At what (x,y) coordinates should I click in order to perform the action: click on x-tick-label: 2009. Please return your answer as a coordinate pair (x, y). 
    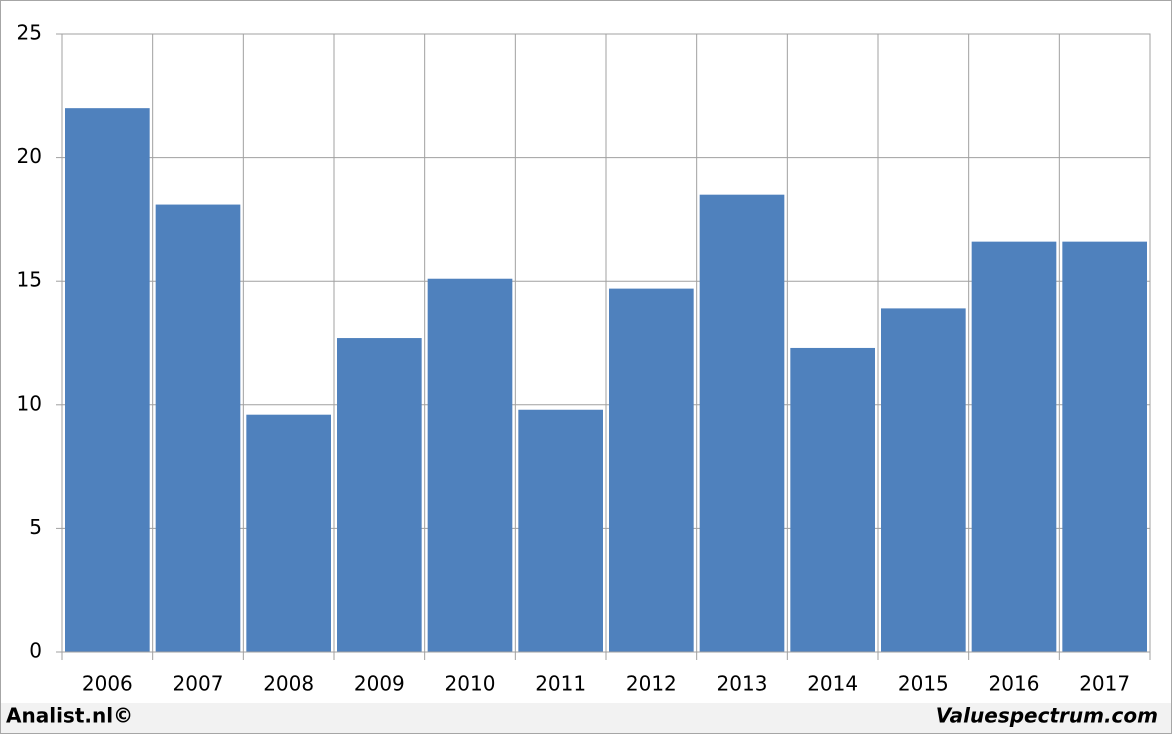
    Looking at the image, I should click on (379, 684).